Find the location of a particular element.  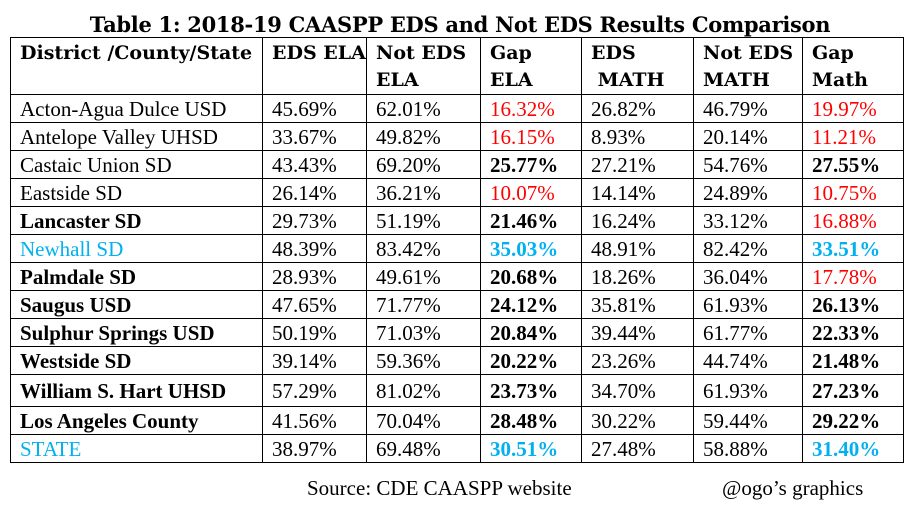

data-cell: 46.79% is located at coordinates (748, 108).